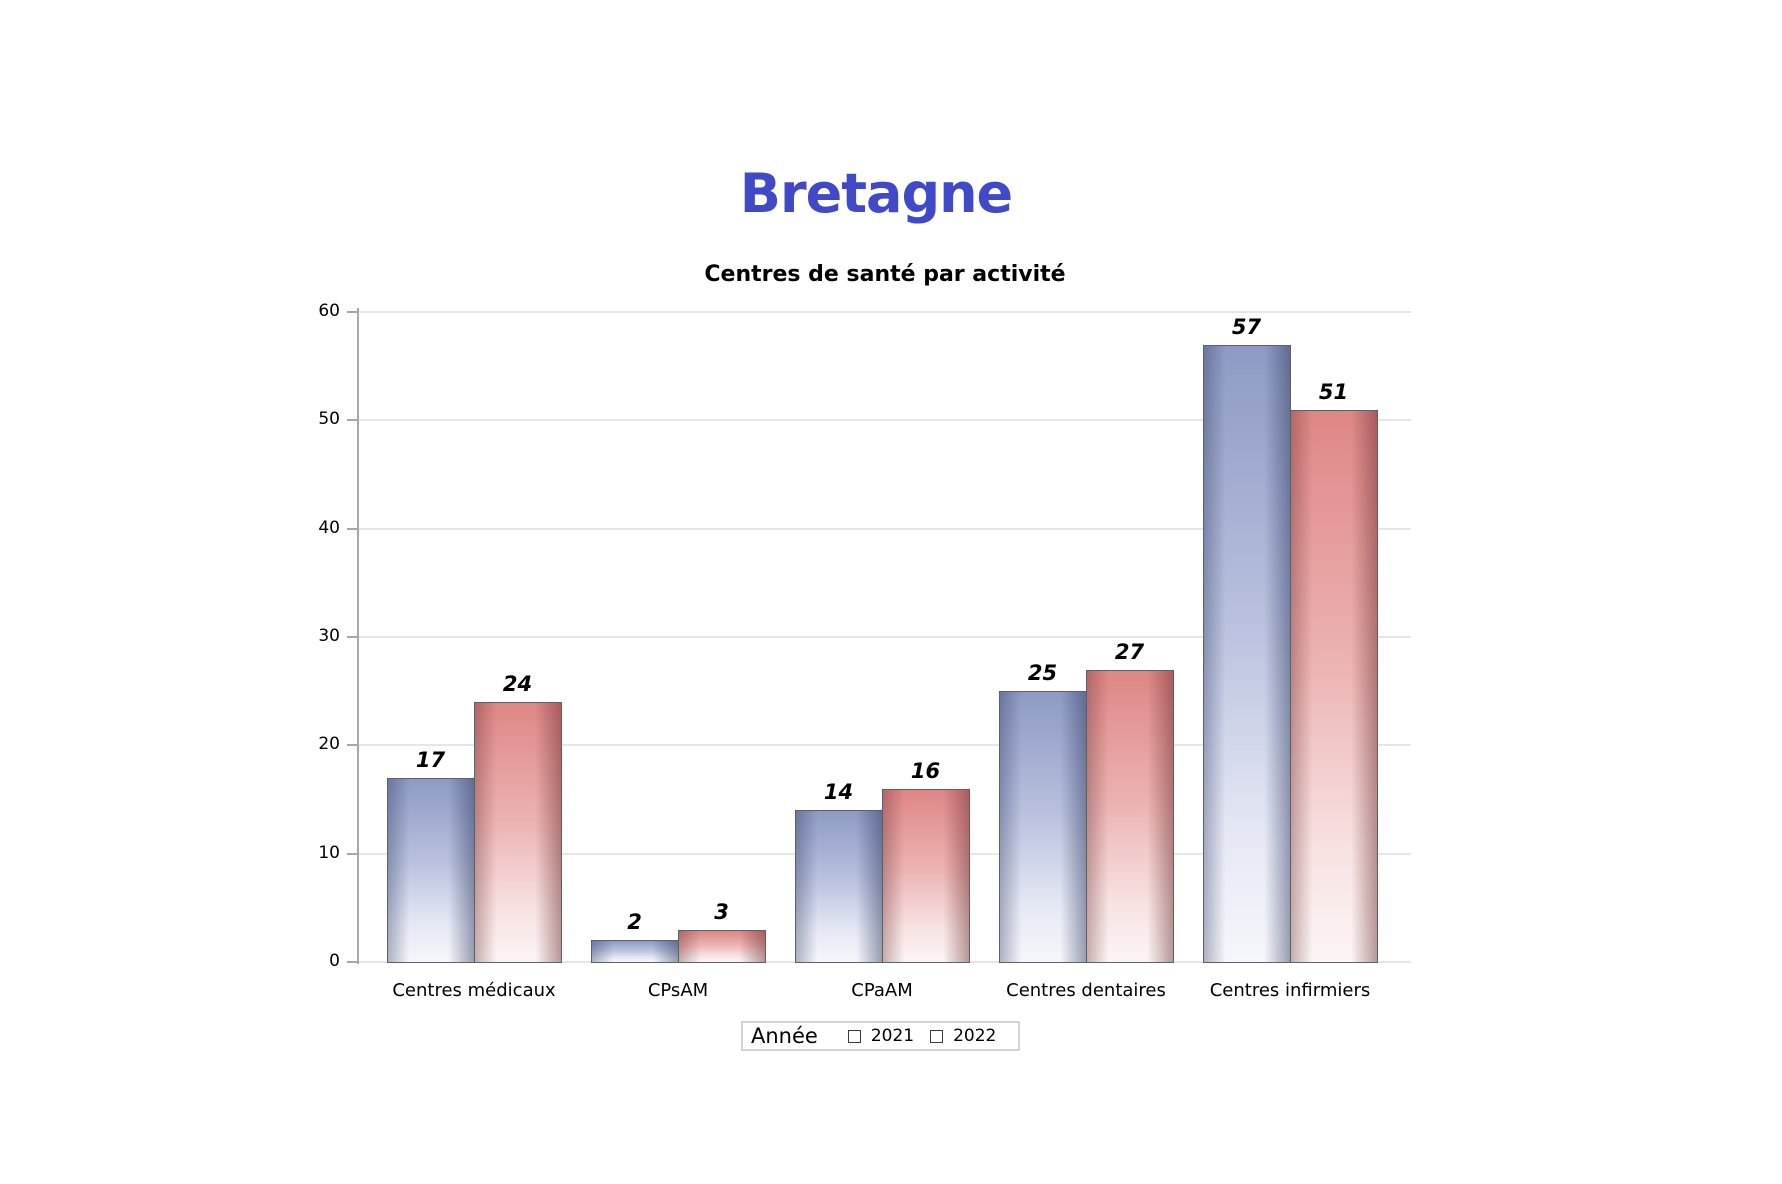 The width and height of the screenshot is (1782, 1184). What do you see at coordinates (678, 990) in the screenshot?
I see `x-category-label: CPsAM` at bounding box center [678, 990].